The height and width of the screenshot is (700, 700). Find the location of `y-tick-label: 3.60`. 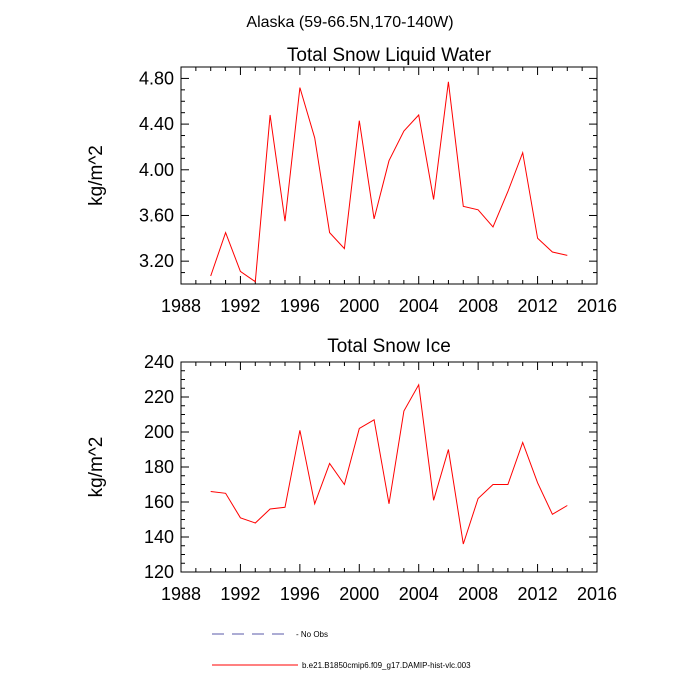

y-tick-label: 3.60 is located at coordinates (156, 215).